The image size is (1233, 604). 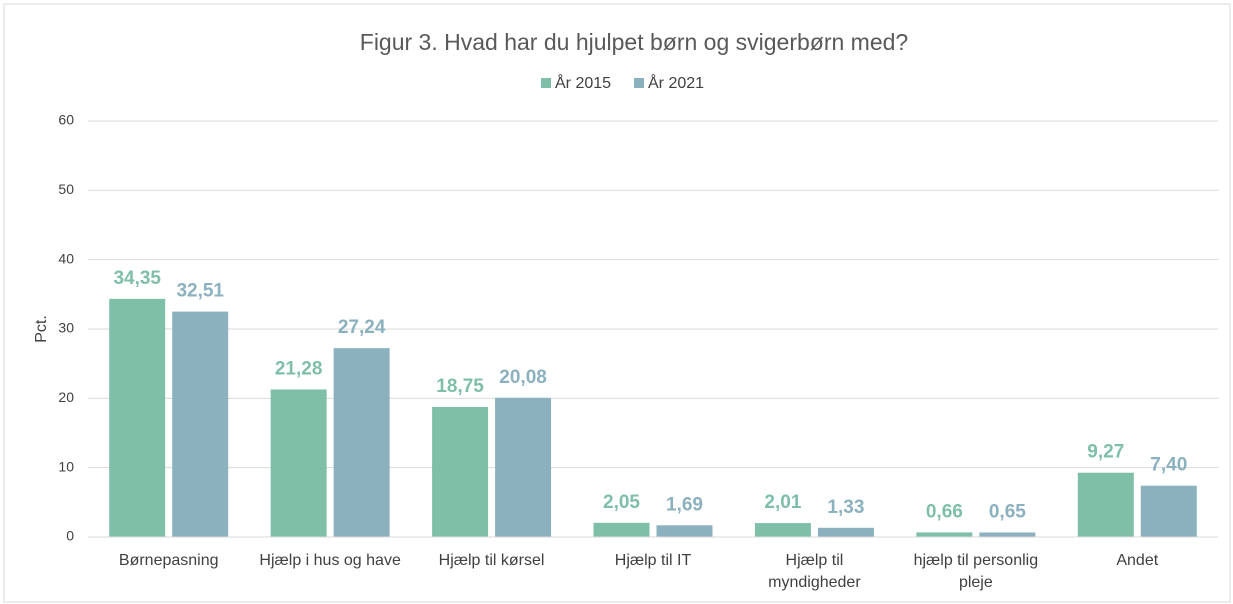 I want to click on x-tick-label: Hjælp til IT, so click(x=653, y=560).